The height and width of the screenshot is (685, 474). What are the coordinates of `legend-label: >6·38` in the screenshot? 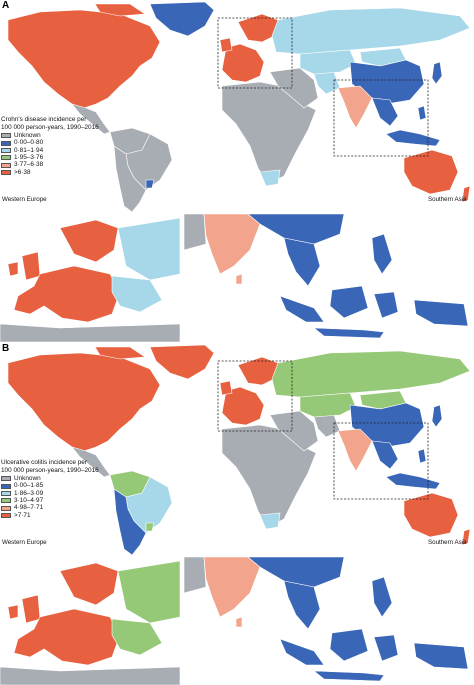 It's located at (22, 172).